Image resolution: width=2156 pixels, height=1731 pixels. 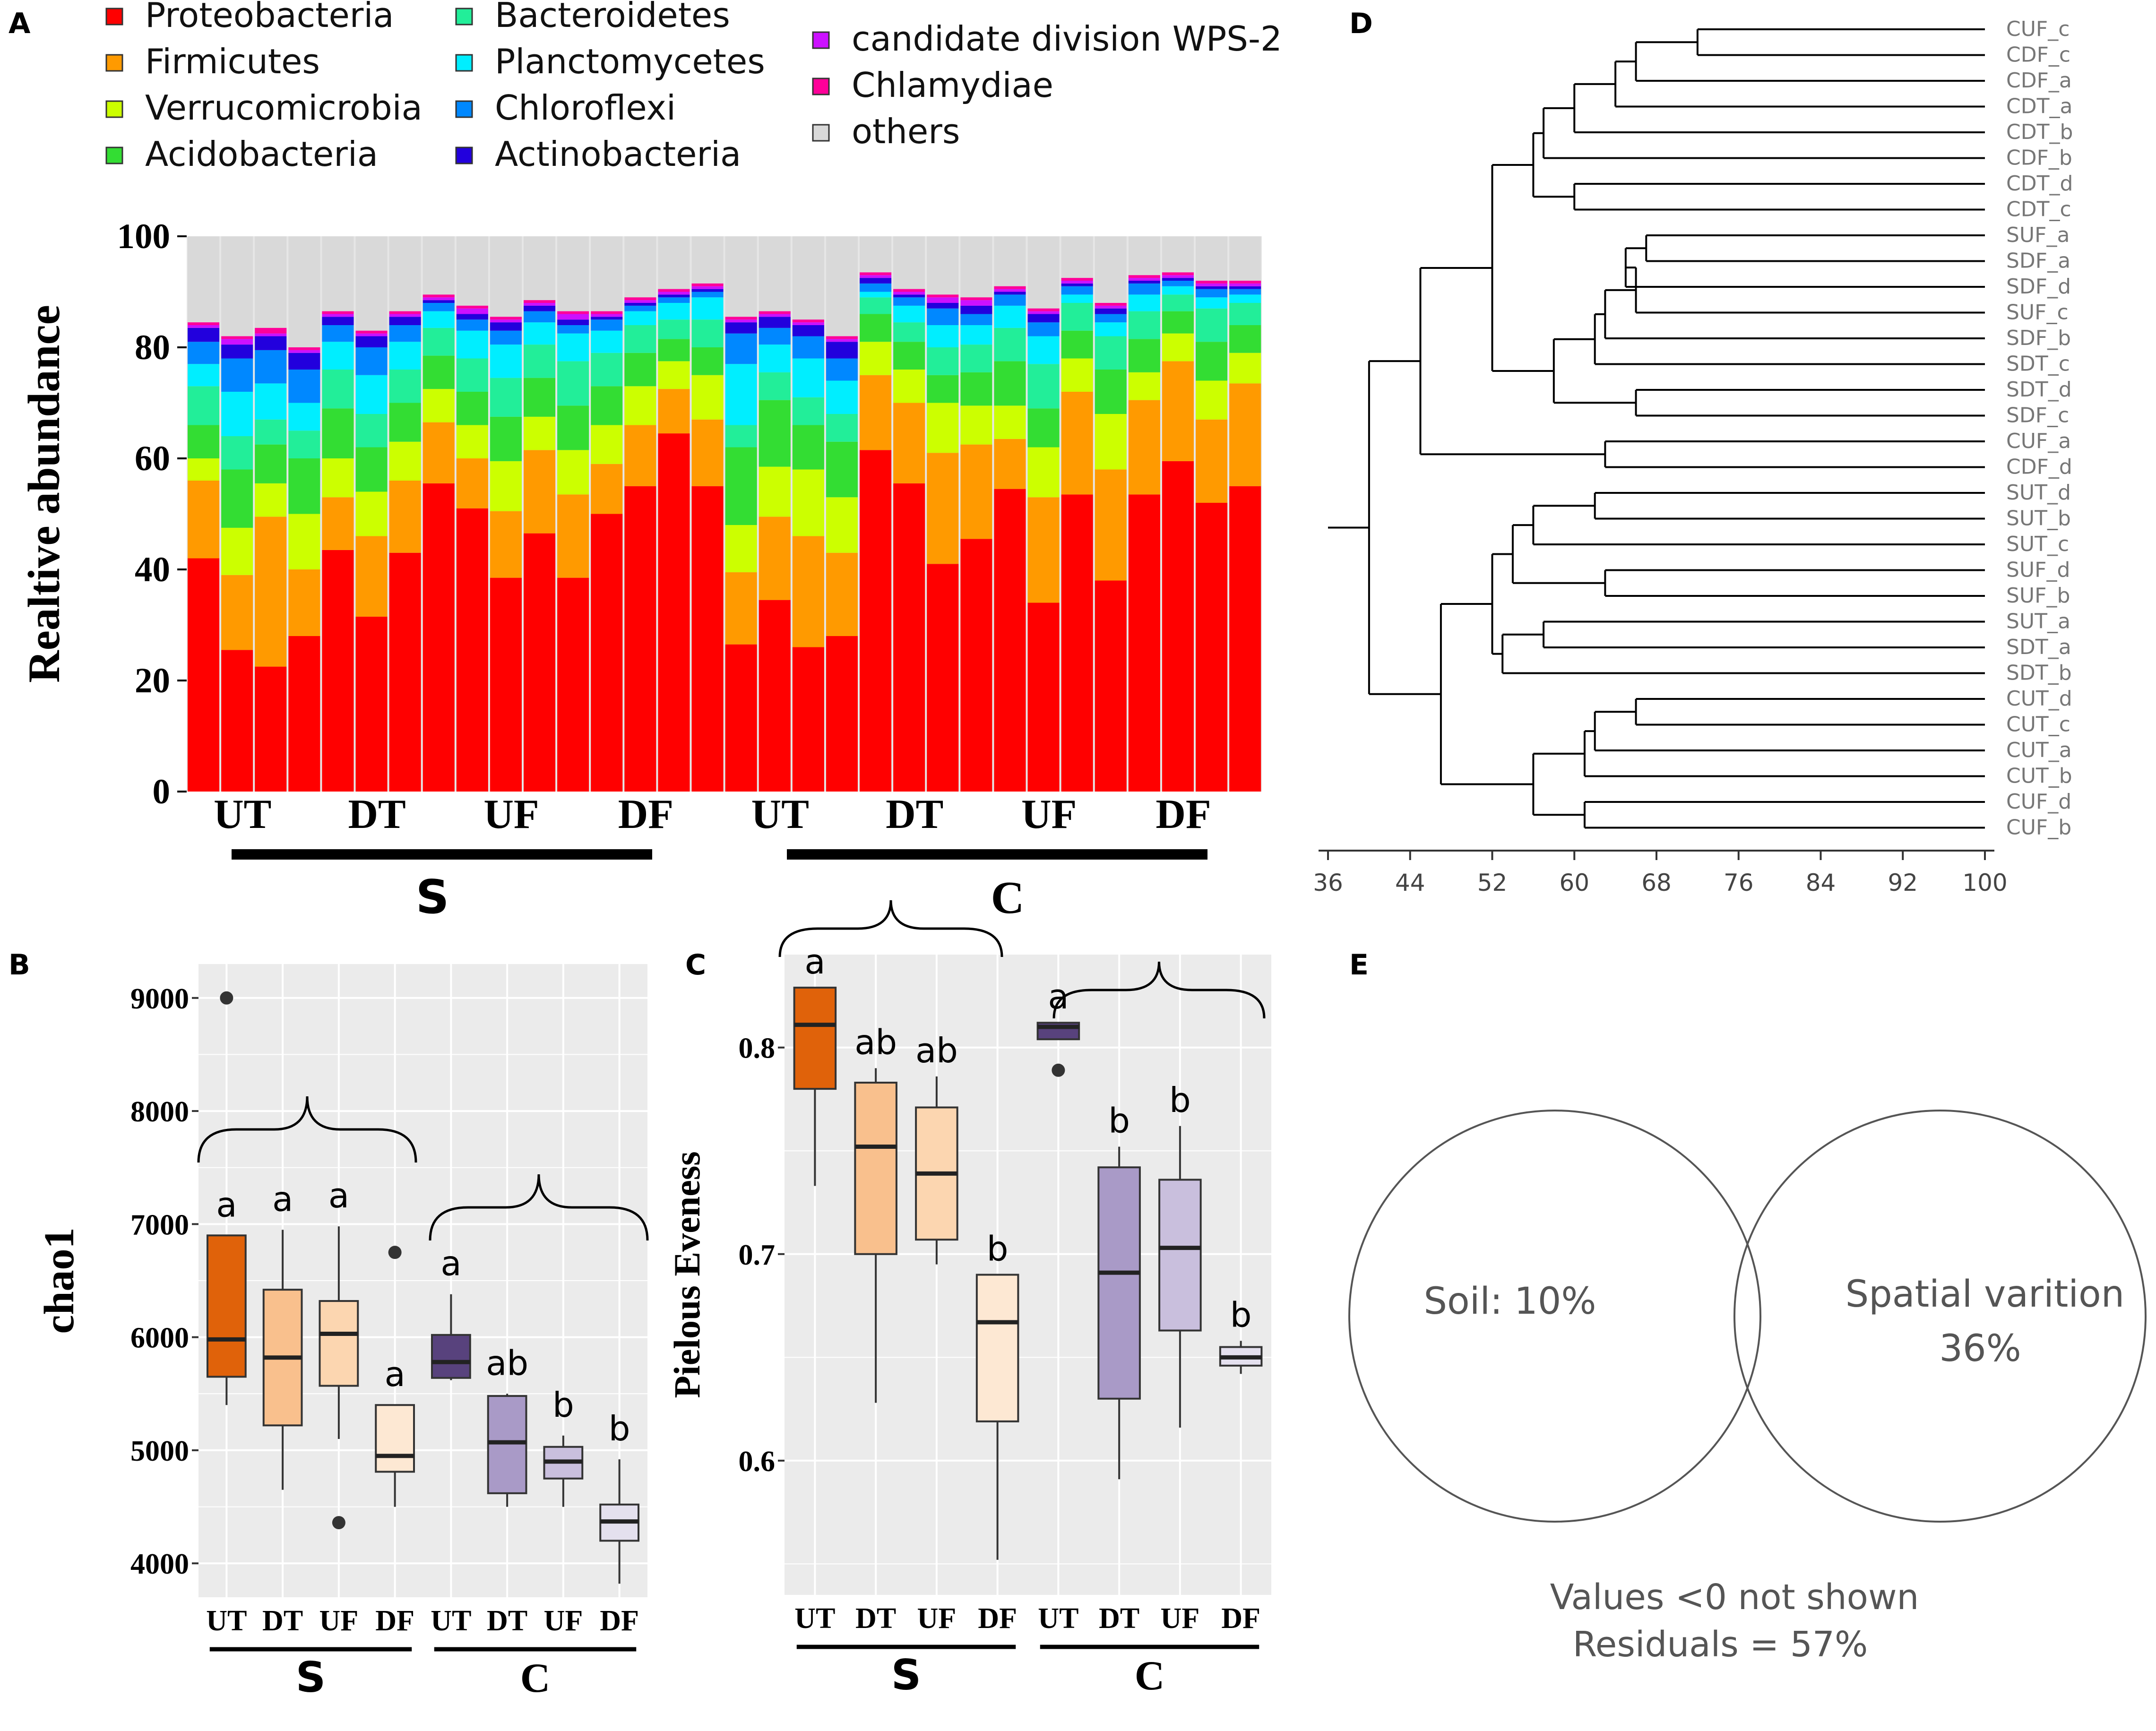 I want to click on legend-label: Planctomycetes, so click(x=630, y=61).